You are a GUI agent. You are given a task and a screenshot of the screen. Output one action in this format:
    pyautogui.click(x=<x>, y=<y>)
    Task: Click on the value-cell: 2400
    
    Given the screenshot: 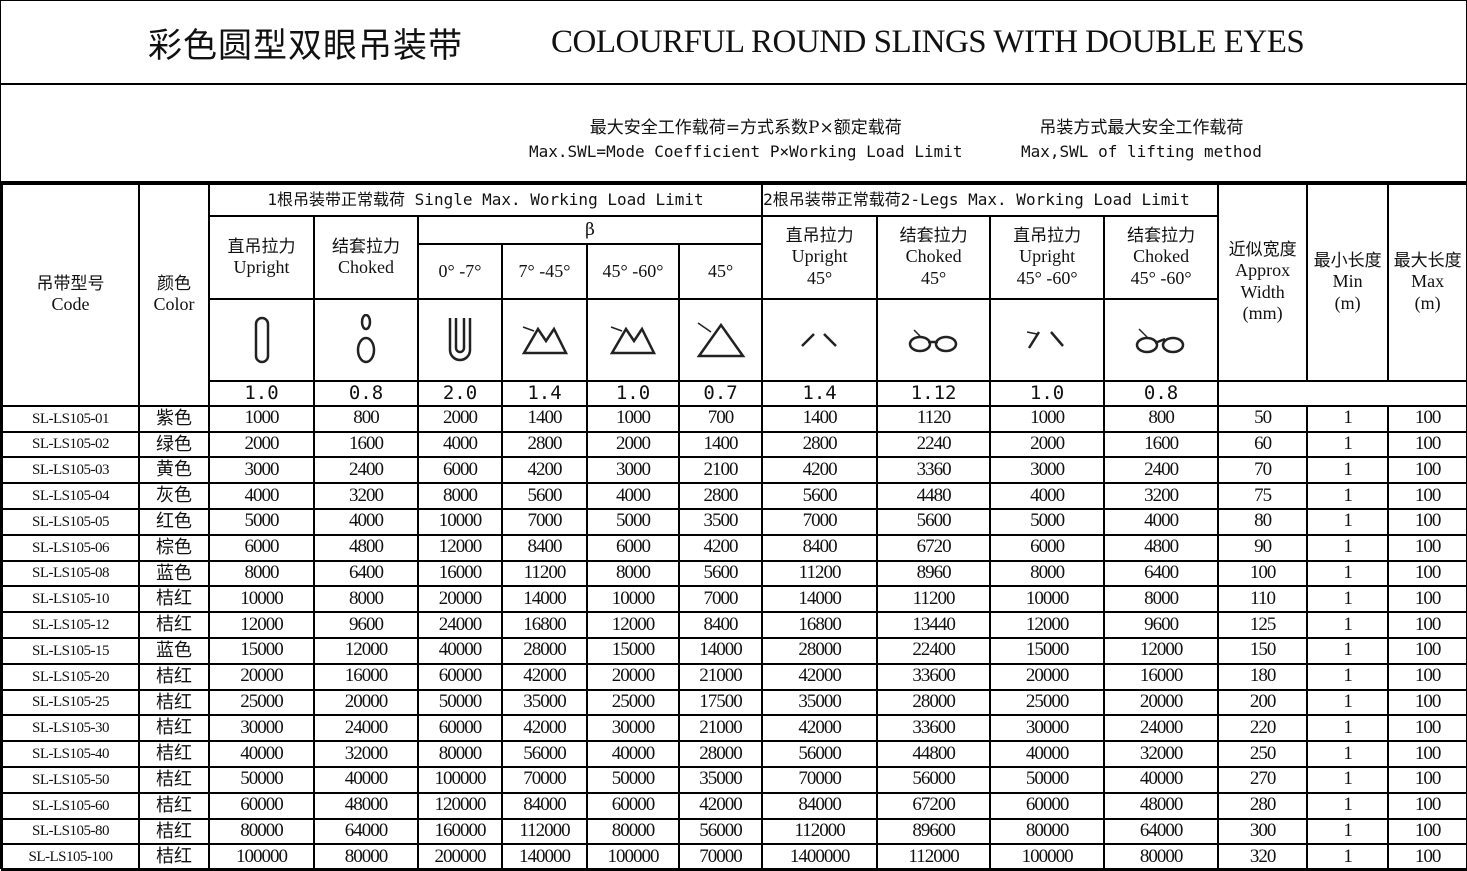 What is the action you would take?
    pyautogui.click(x=366, y=470)
    